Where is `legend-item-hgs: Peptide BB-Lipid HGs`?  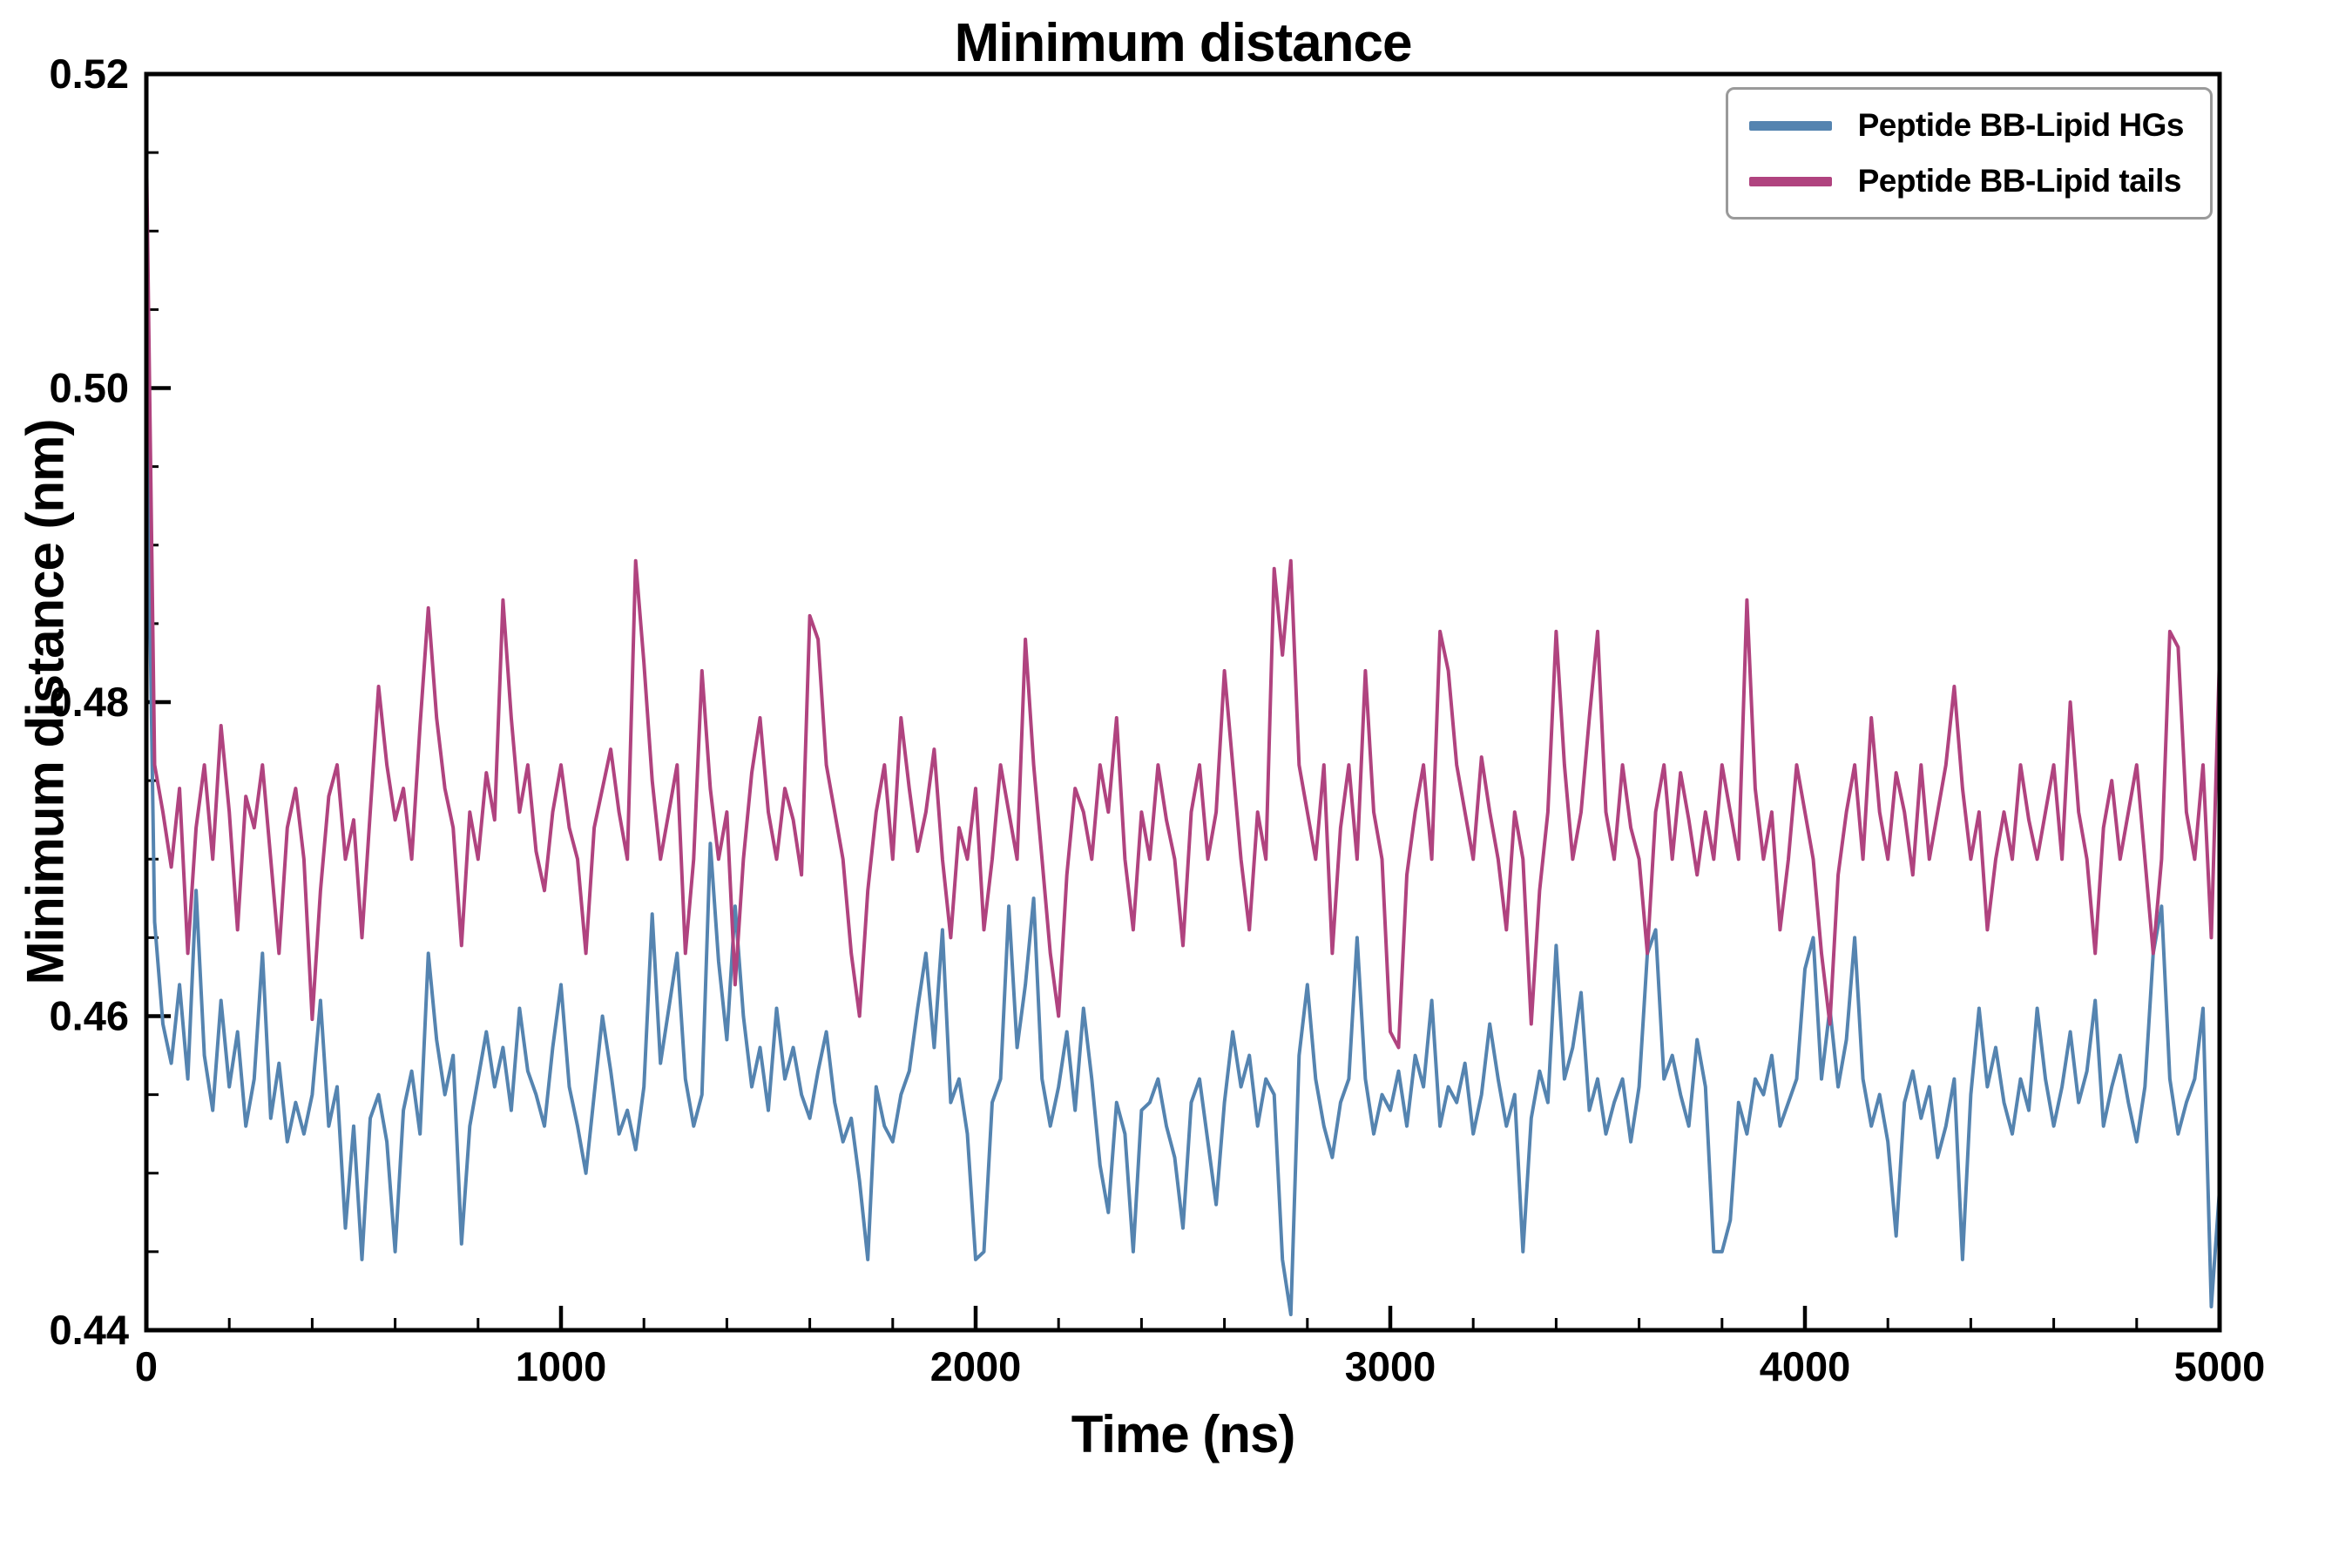 legend-item-hgs: Peptide BB-Lipid HGs is located at coordinates (1966, 125).